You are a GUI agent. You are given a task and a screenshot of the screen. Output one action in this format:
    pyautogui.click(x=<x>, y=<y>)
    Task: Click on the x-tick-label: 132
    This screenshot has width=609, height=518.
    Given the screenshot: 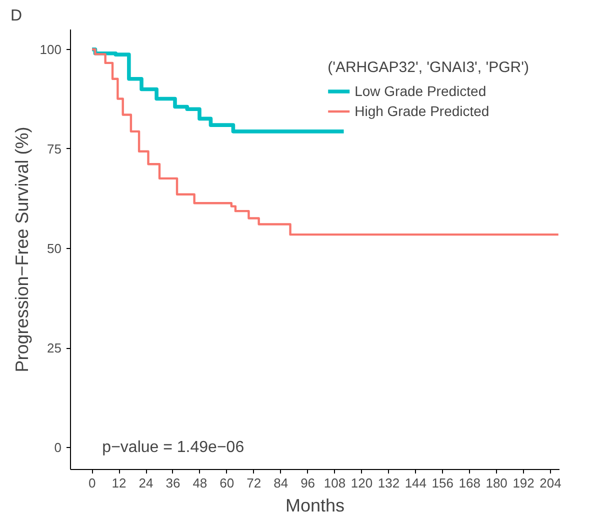 What is the action you would take?
    pyautogui.click(x=389, y=483)
    